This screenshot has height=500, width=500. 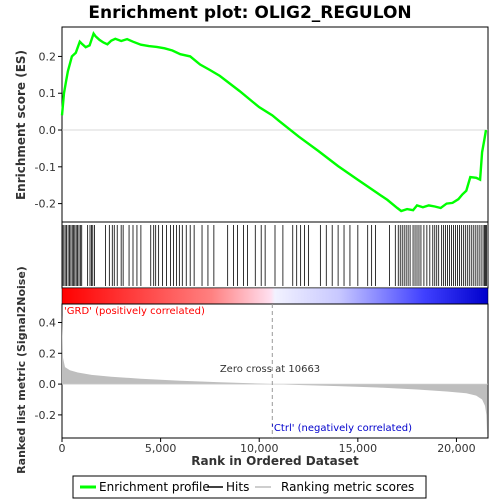 What do you see at coordinates (161, 448) in the screenshot?
I see `x-tick-label: 5,000` at bounding box center [161, 448].